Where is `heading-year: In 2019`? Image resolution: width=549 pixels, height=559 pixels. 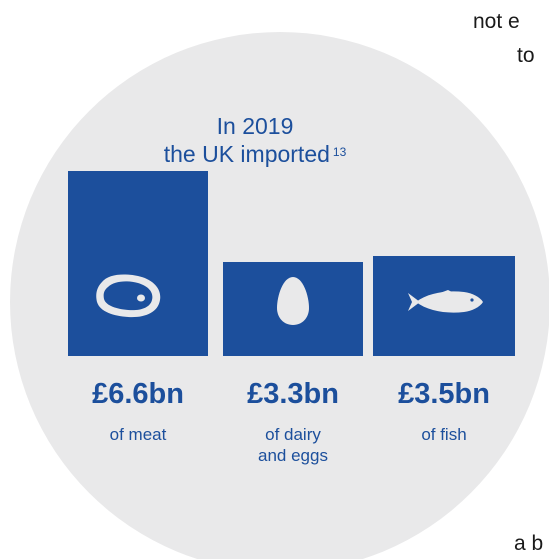 heading-year: In 2019 is located at coordinates (255, 126).